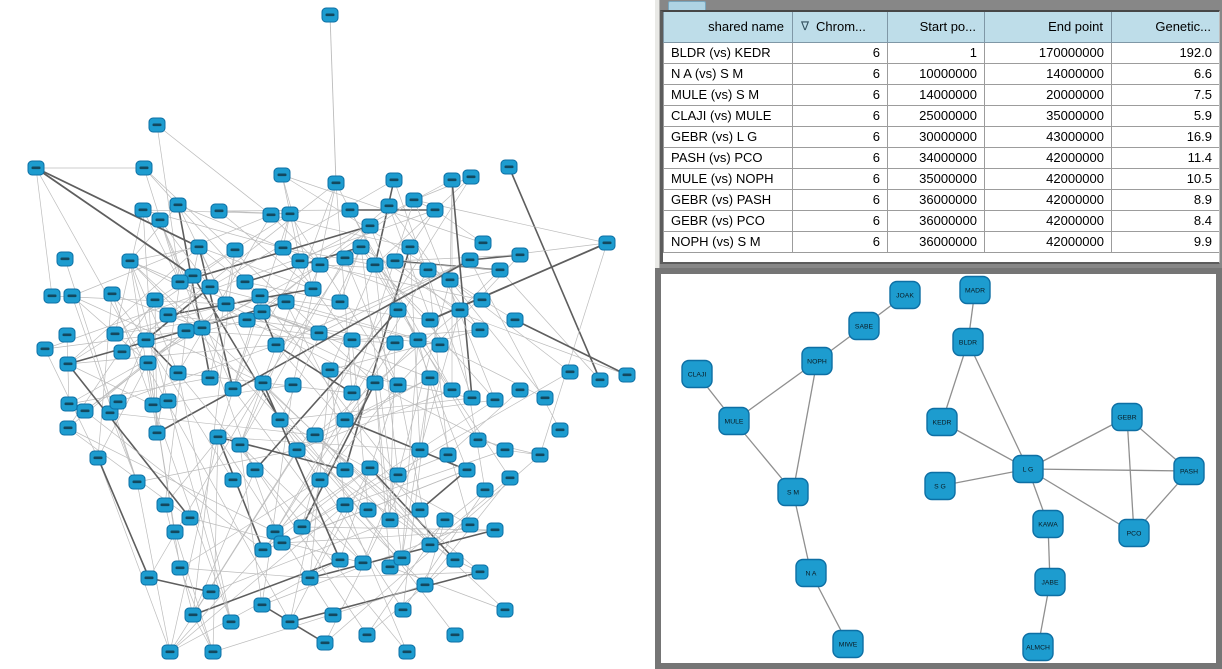 This screenshot has width=1222, height=669. Describe the element at coordinates (657, 134) in the screenshot. I see `pane-divider` at that location.